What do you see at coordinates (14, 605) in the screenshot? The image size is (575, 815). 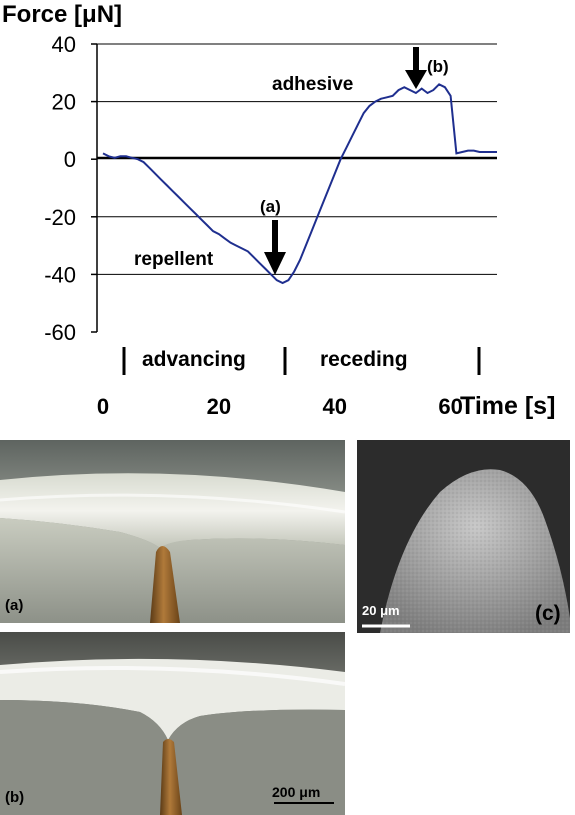 I see `panel-a-label: (a)` at bounding box center [14, 605].